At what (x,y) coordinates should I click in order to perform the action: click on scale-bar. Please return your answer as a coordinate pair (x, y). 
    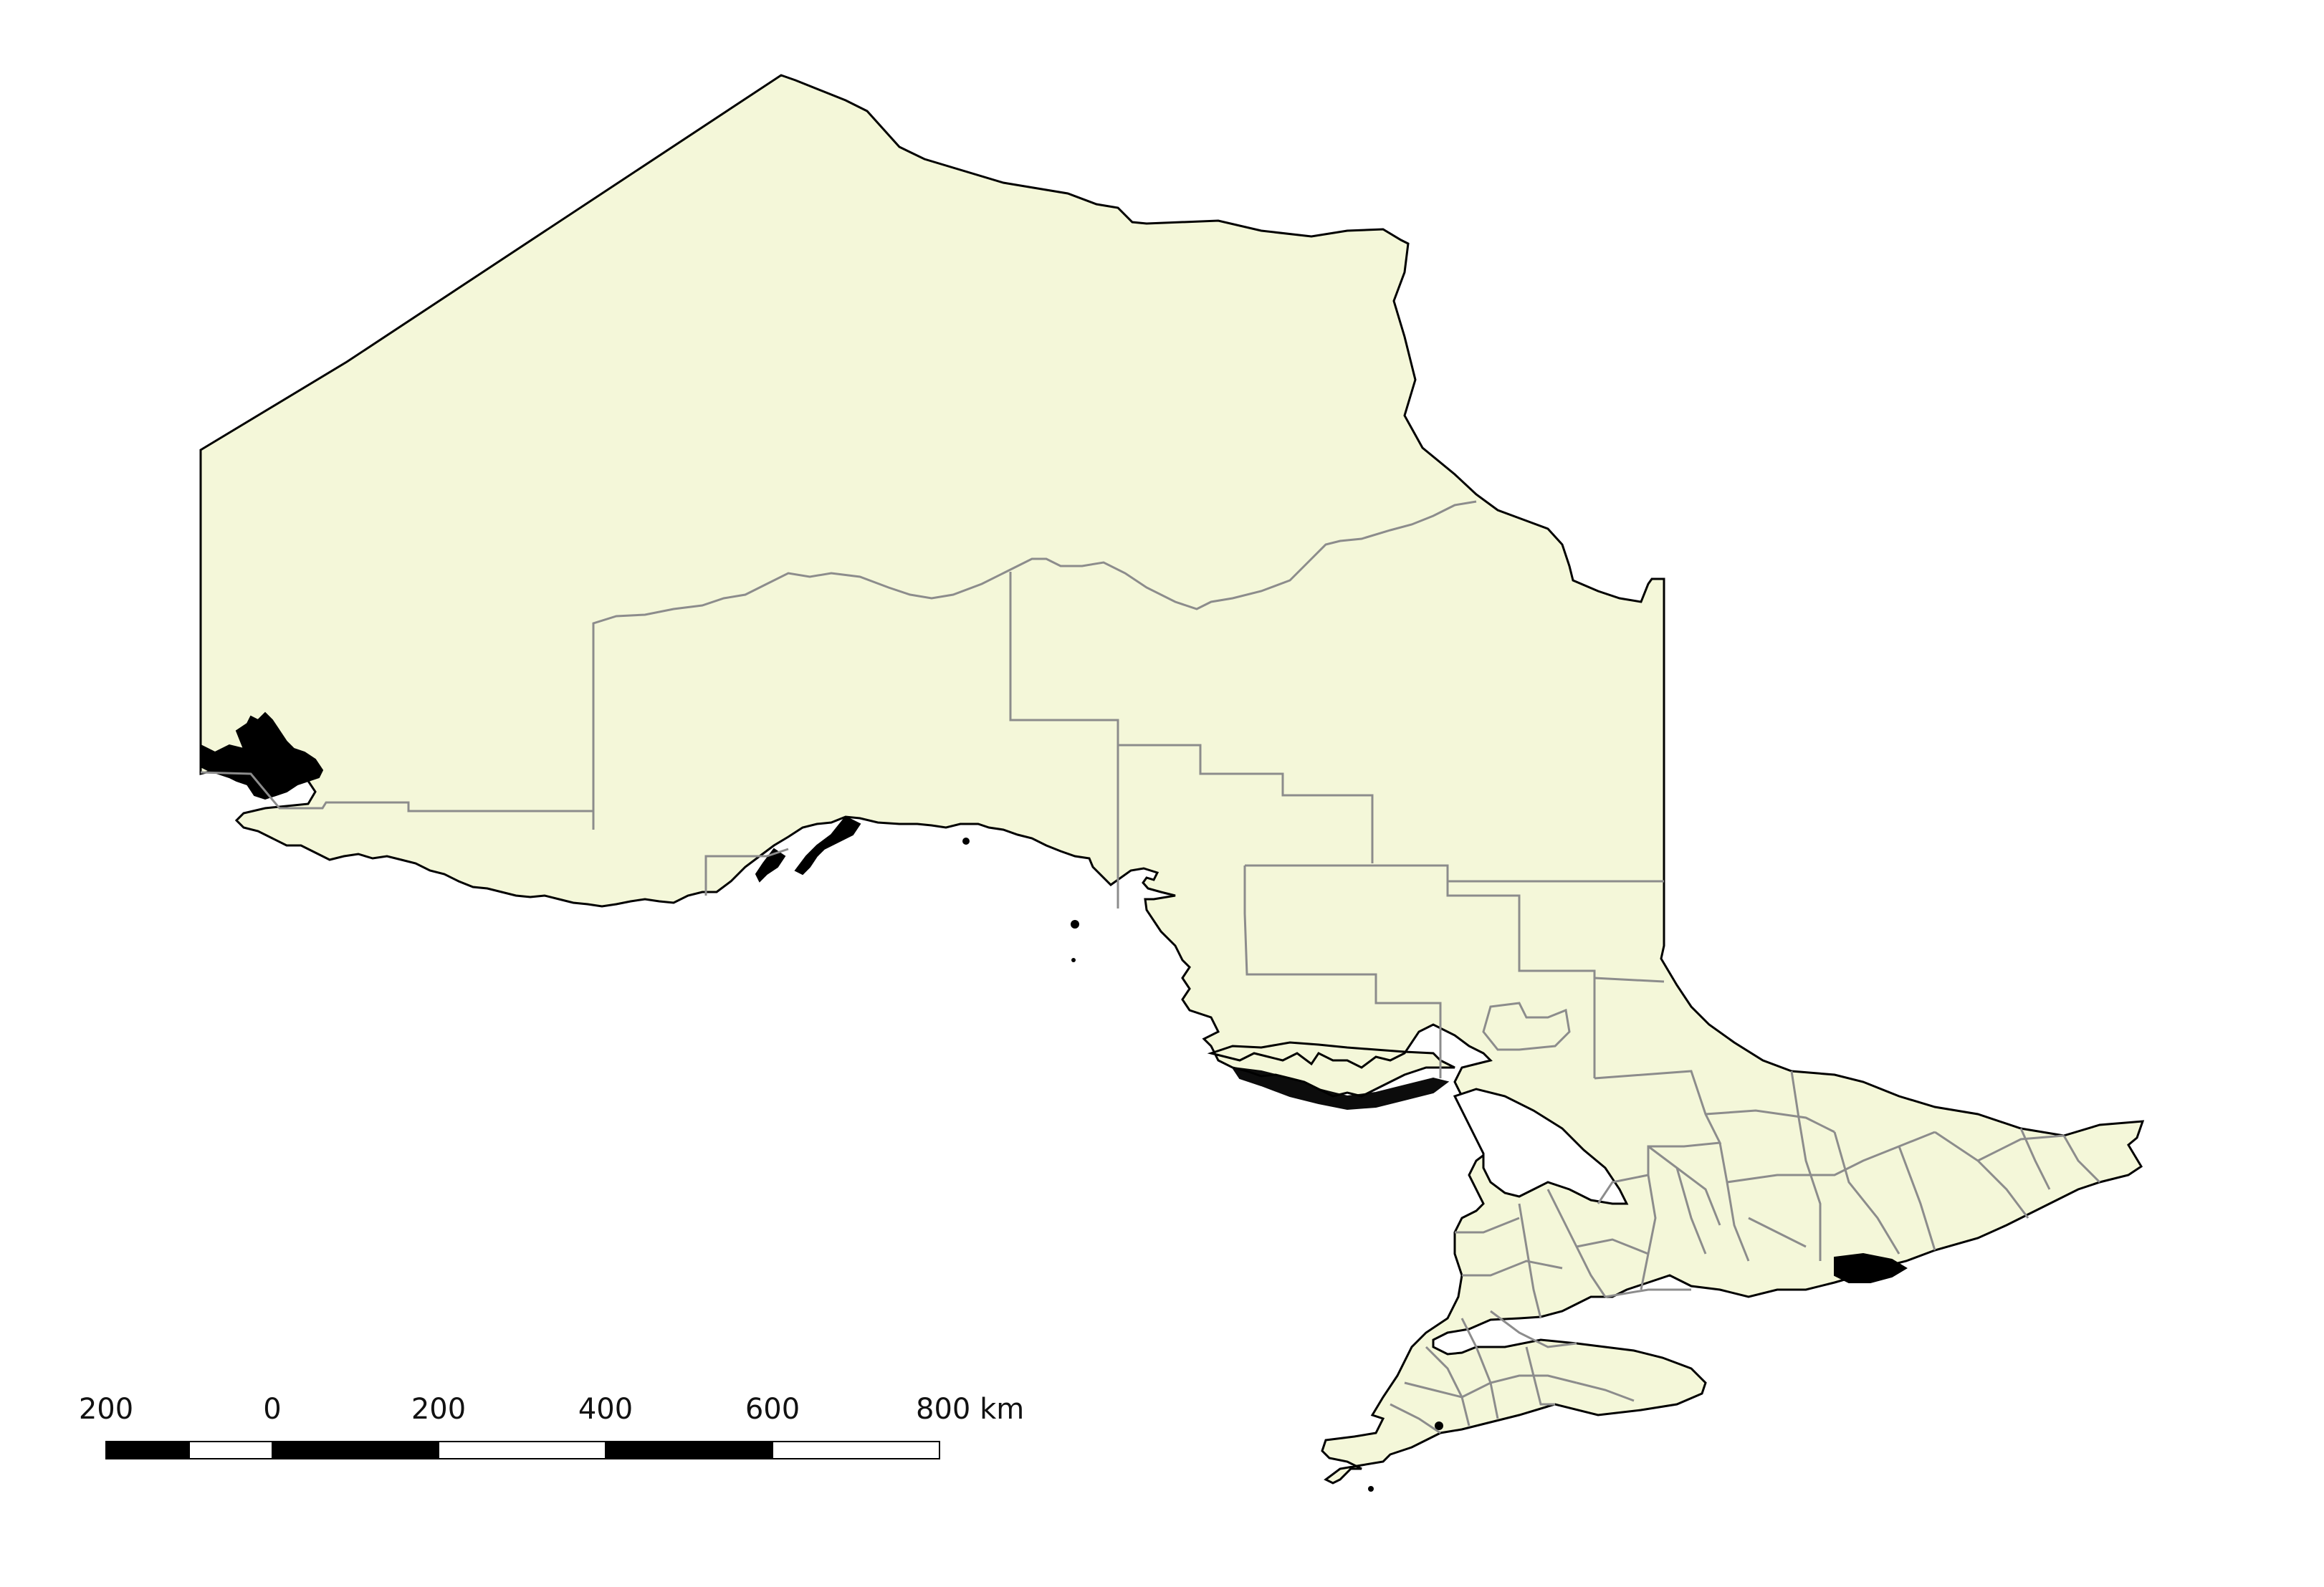
    Looking at the image, I should click on (522, 1450).